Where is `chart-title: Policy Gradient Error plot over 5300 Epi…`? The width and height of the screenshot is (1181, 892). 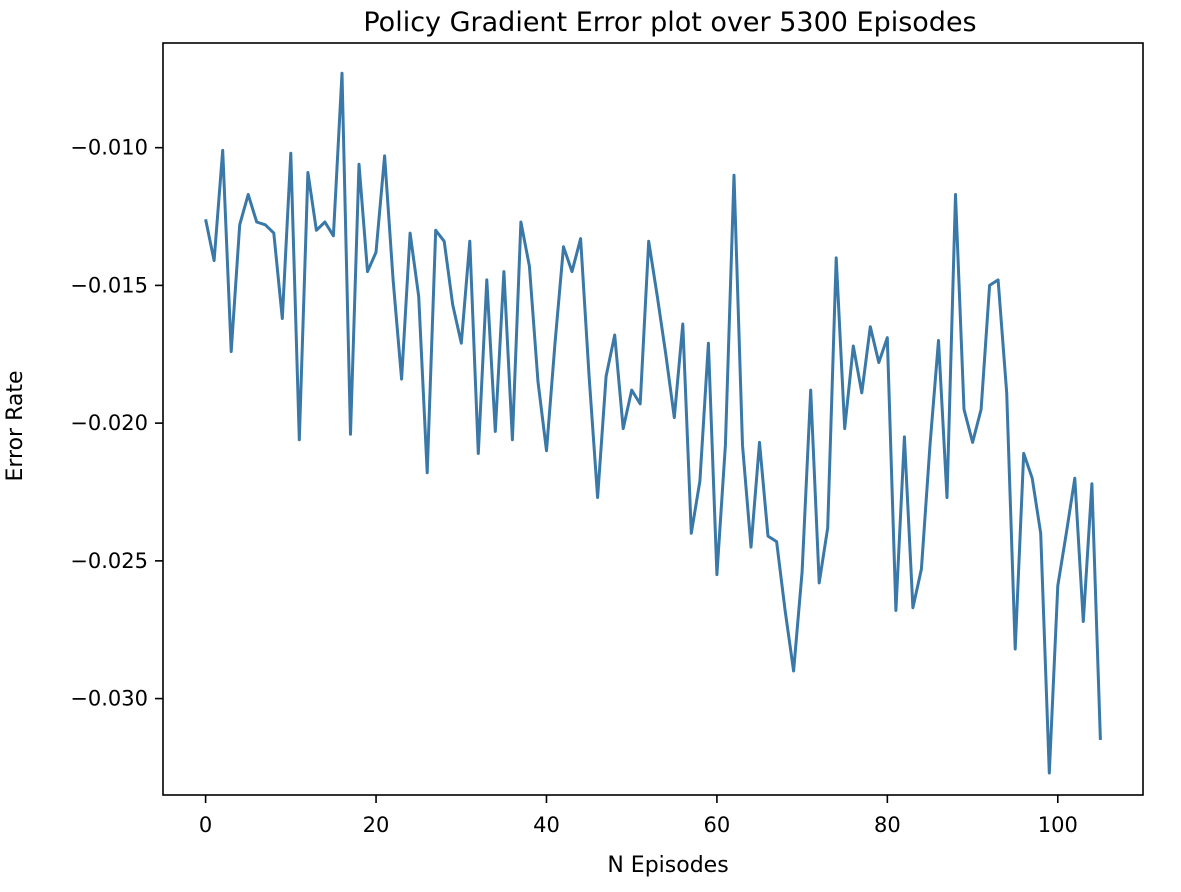 chart-title: Policy Gradient Error plot over 5300 Epi… is located at coordinates (669, 22).